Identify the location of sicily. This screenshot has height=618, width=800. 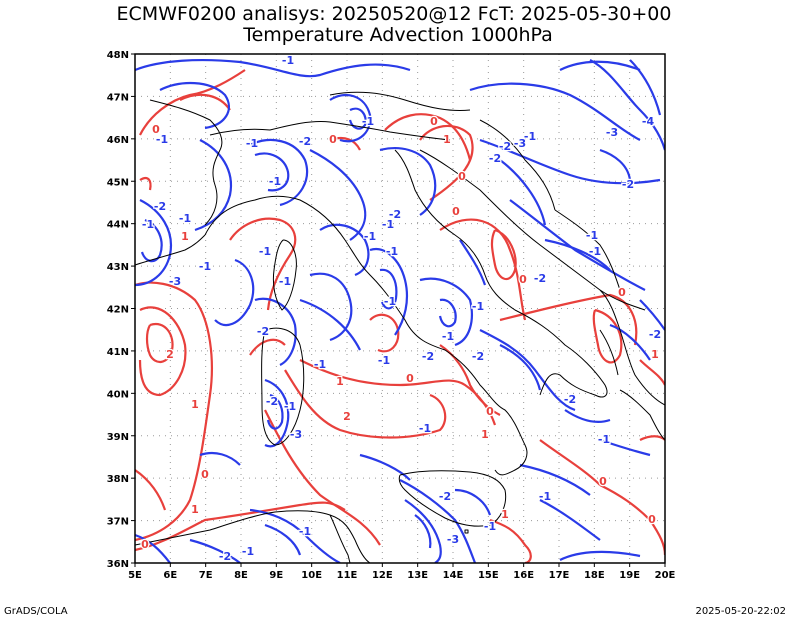
(452, 498).